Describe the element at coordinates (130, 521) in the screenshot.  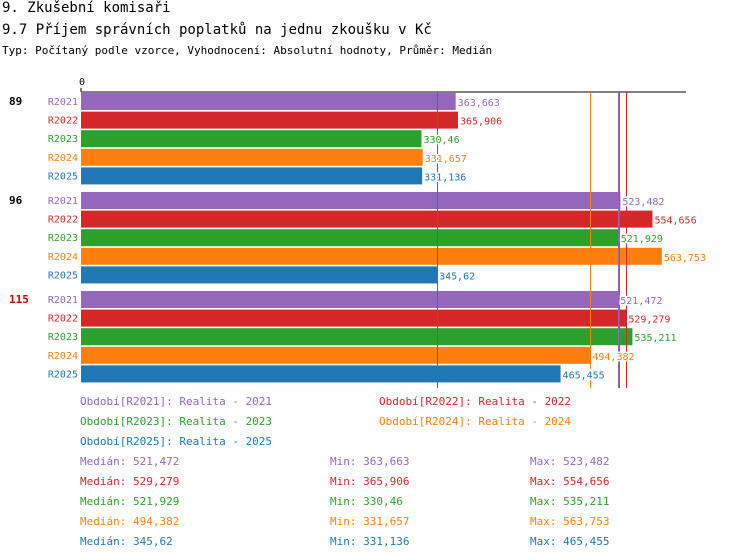
I see `legend-median: Medián: 494,382` at that location.